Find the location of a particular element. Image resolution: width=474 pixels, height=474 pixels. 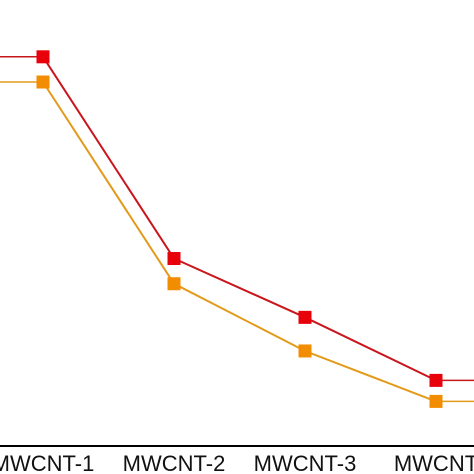

x-tick-label: MWCNT-3 is located at coordinates (305, 462).